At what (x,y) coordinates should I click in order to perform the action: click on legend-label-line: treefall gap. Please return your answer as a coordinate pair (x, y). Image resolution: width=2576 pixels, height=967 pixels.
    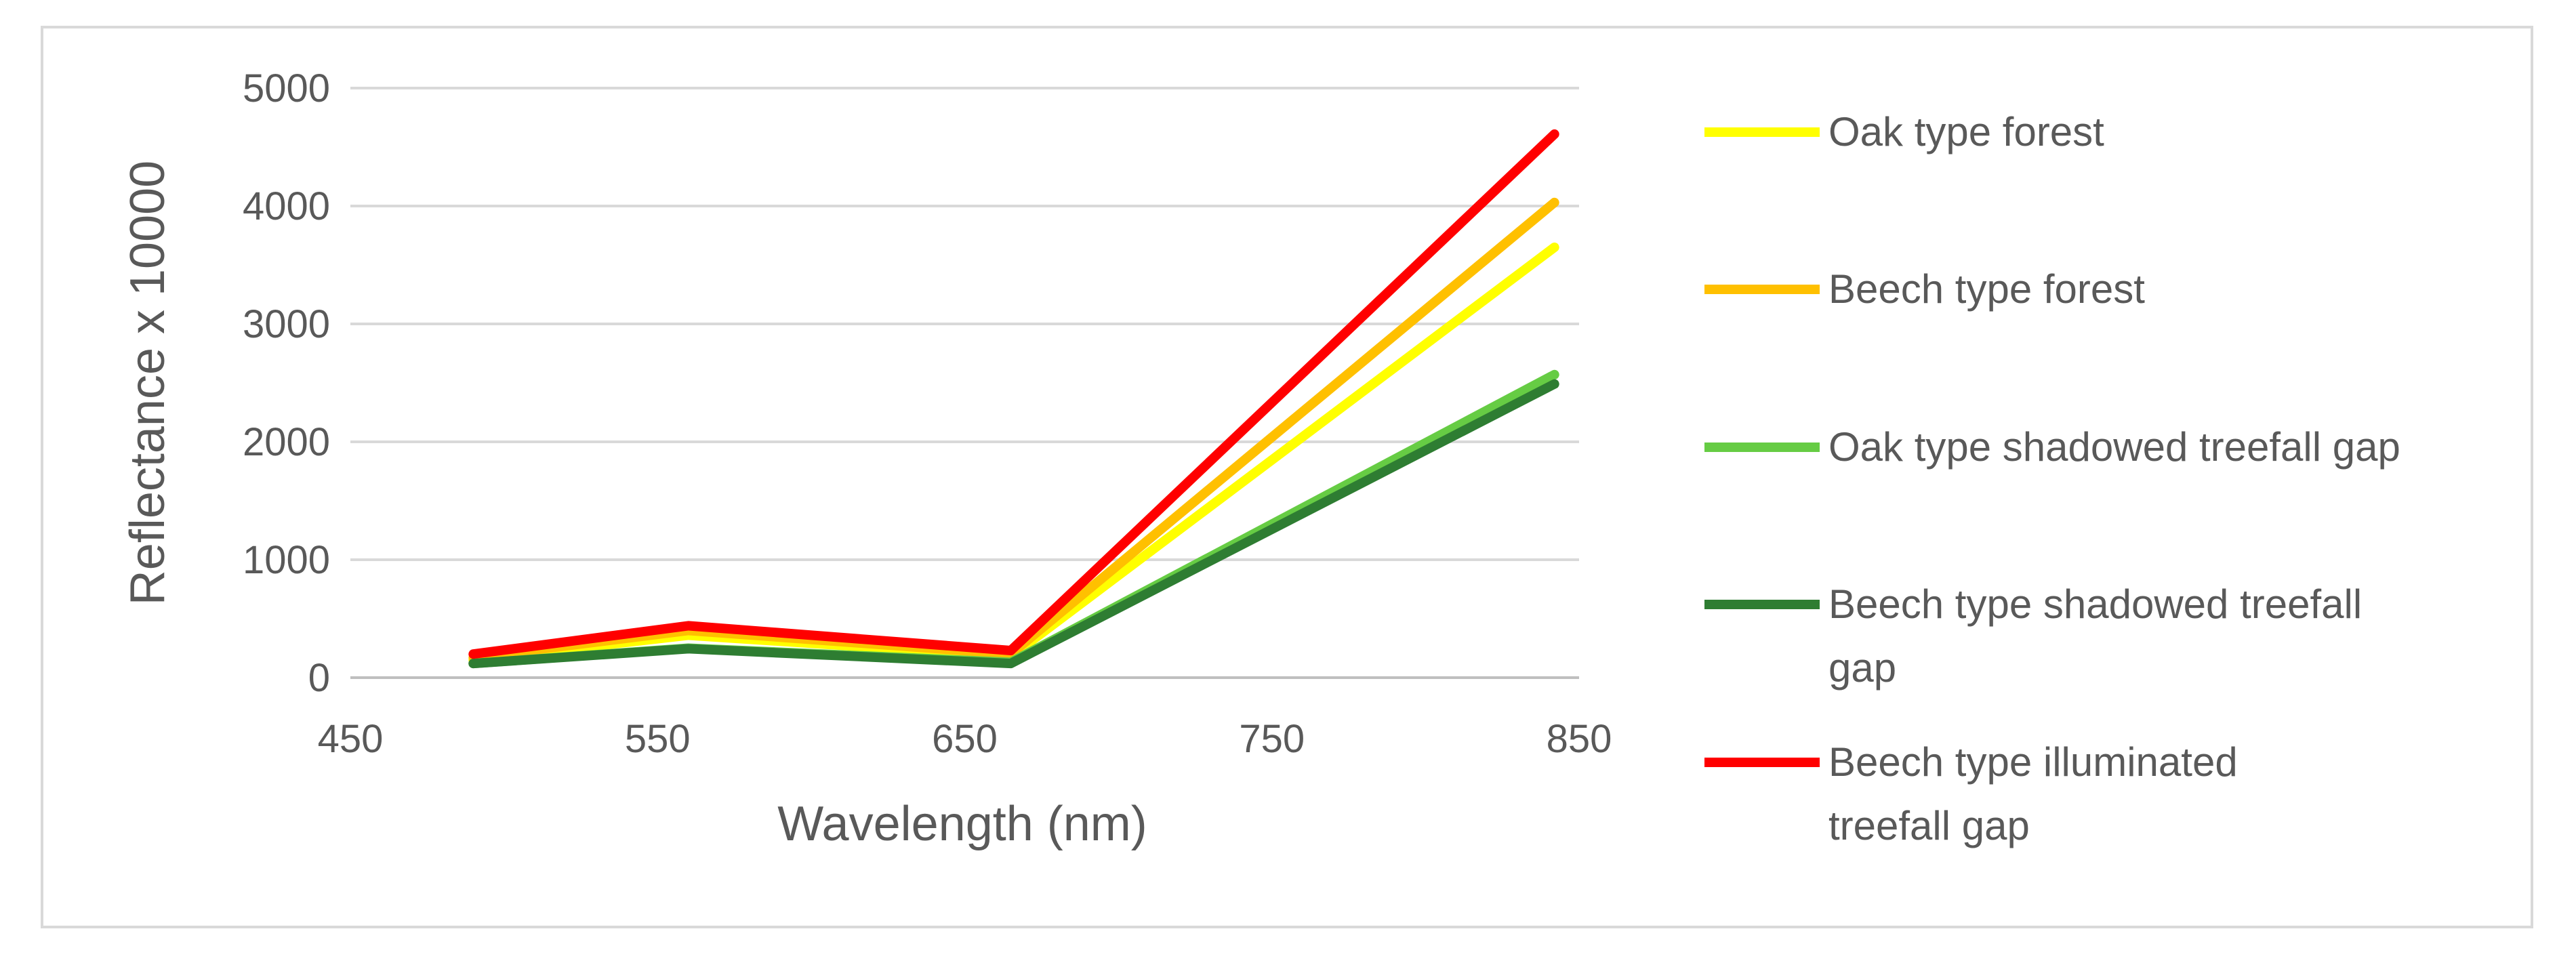
    Looking at the image, I should click on (1929, 825).